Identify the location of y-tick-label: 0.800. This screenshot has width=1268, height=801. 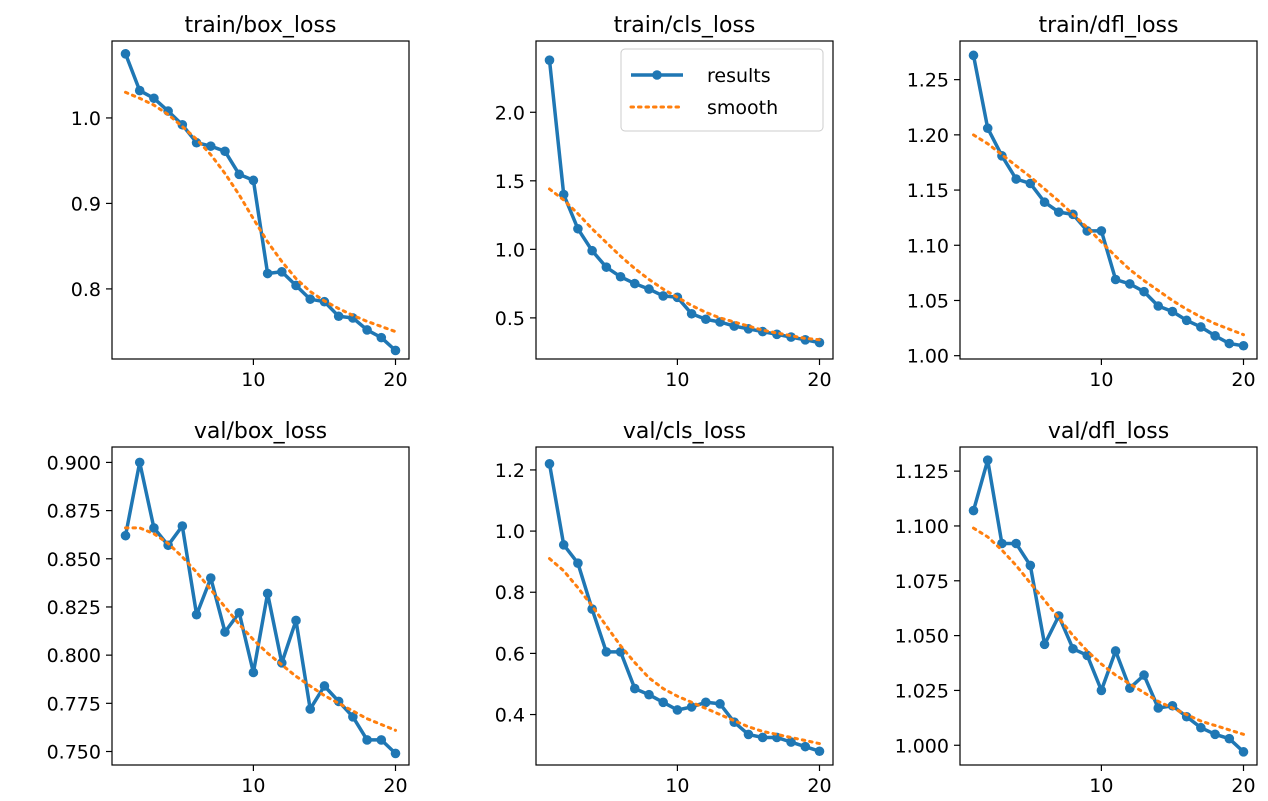
(74, 656).